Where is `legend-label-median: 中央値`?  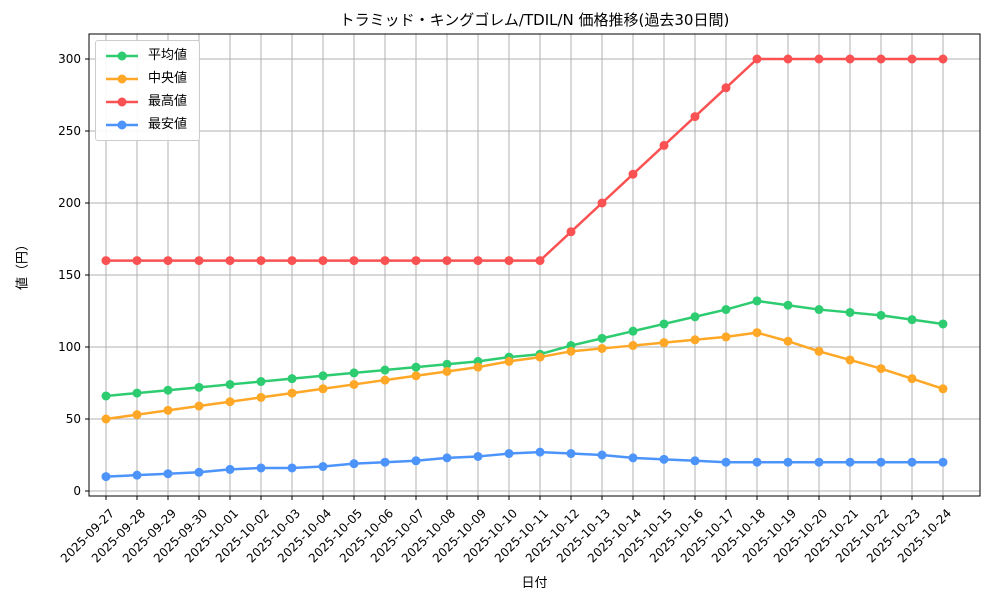
legend-label-median: 中央値 is located at coordinates (168, 78).